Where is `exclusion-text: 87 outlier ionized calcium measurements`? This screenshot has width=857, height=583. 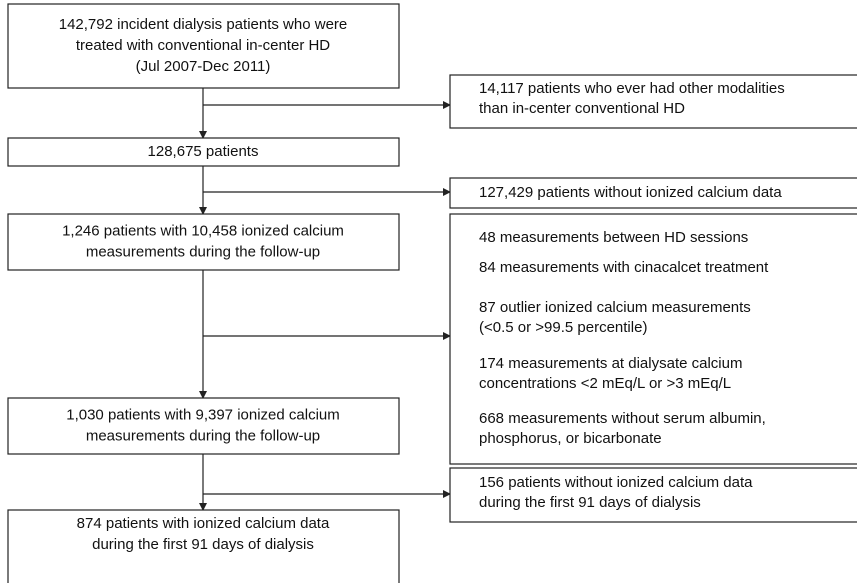 exclusion-text: 87 outlier ionized calcium measurements is located at coordinates (615, 307).